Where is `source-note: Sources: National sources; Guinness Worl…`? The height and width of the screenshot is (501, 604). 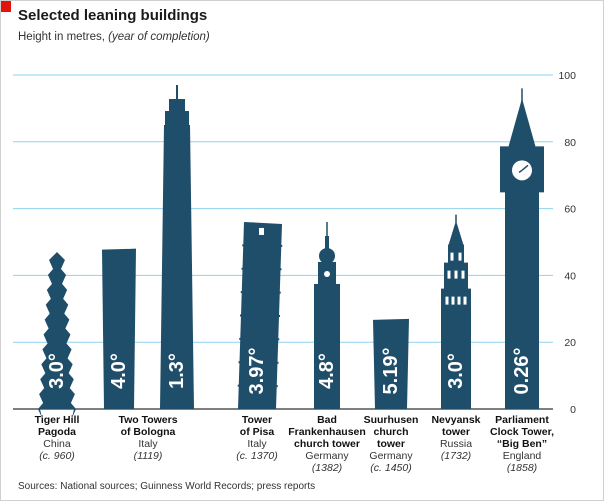
source-note: Sources: National sources; Guinness Worl… is located at coordinates (167, 486).